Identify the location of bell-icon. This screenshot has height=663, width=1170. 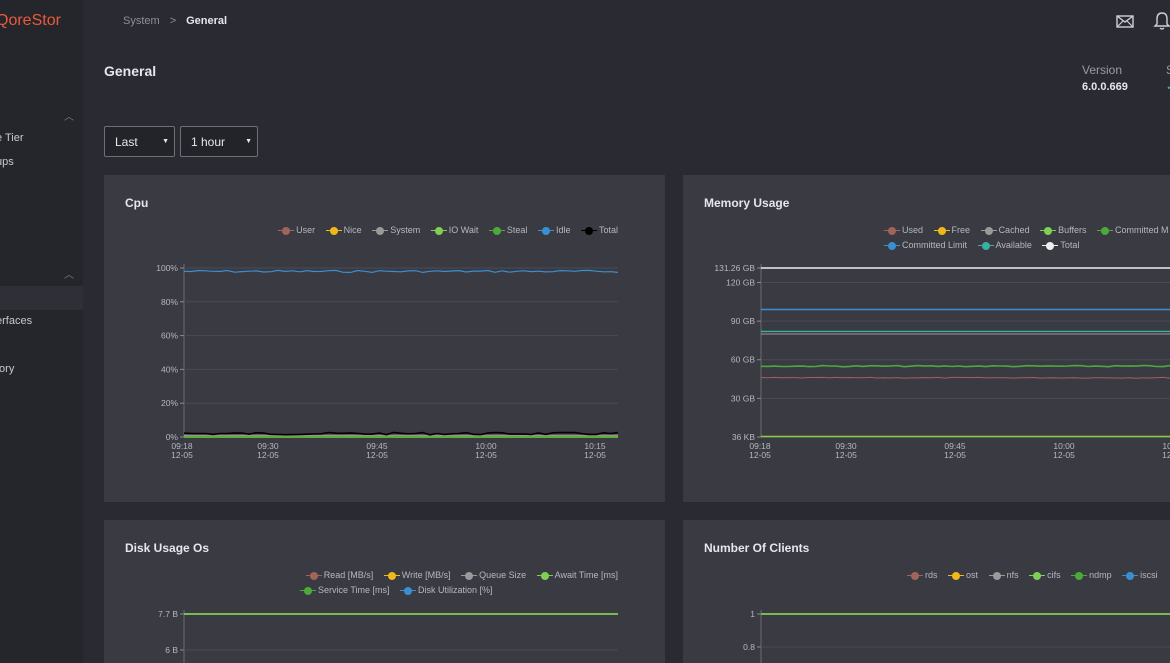
(1160, 21).